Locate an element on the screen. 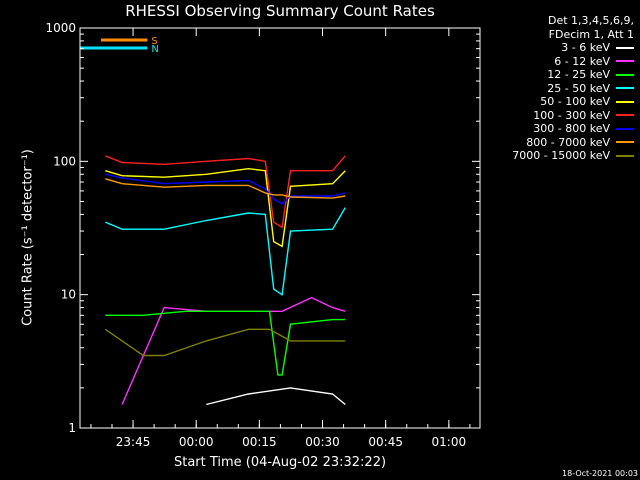 This screenshot has width=640, height=480. x-tick-label: 01:00 is located at coordinates (449, 442).